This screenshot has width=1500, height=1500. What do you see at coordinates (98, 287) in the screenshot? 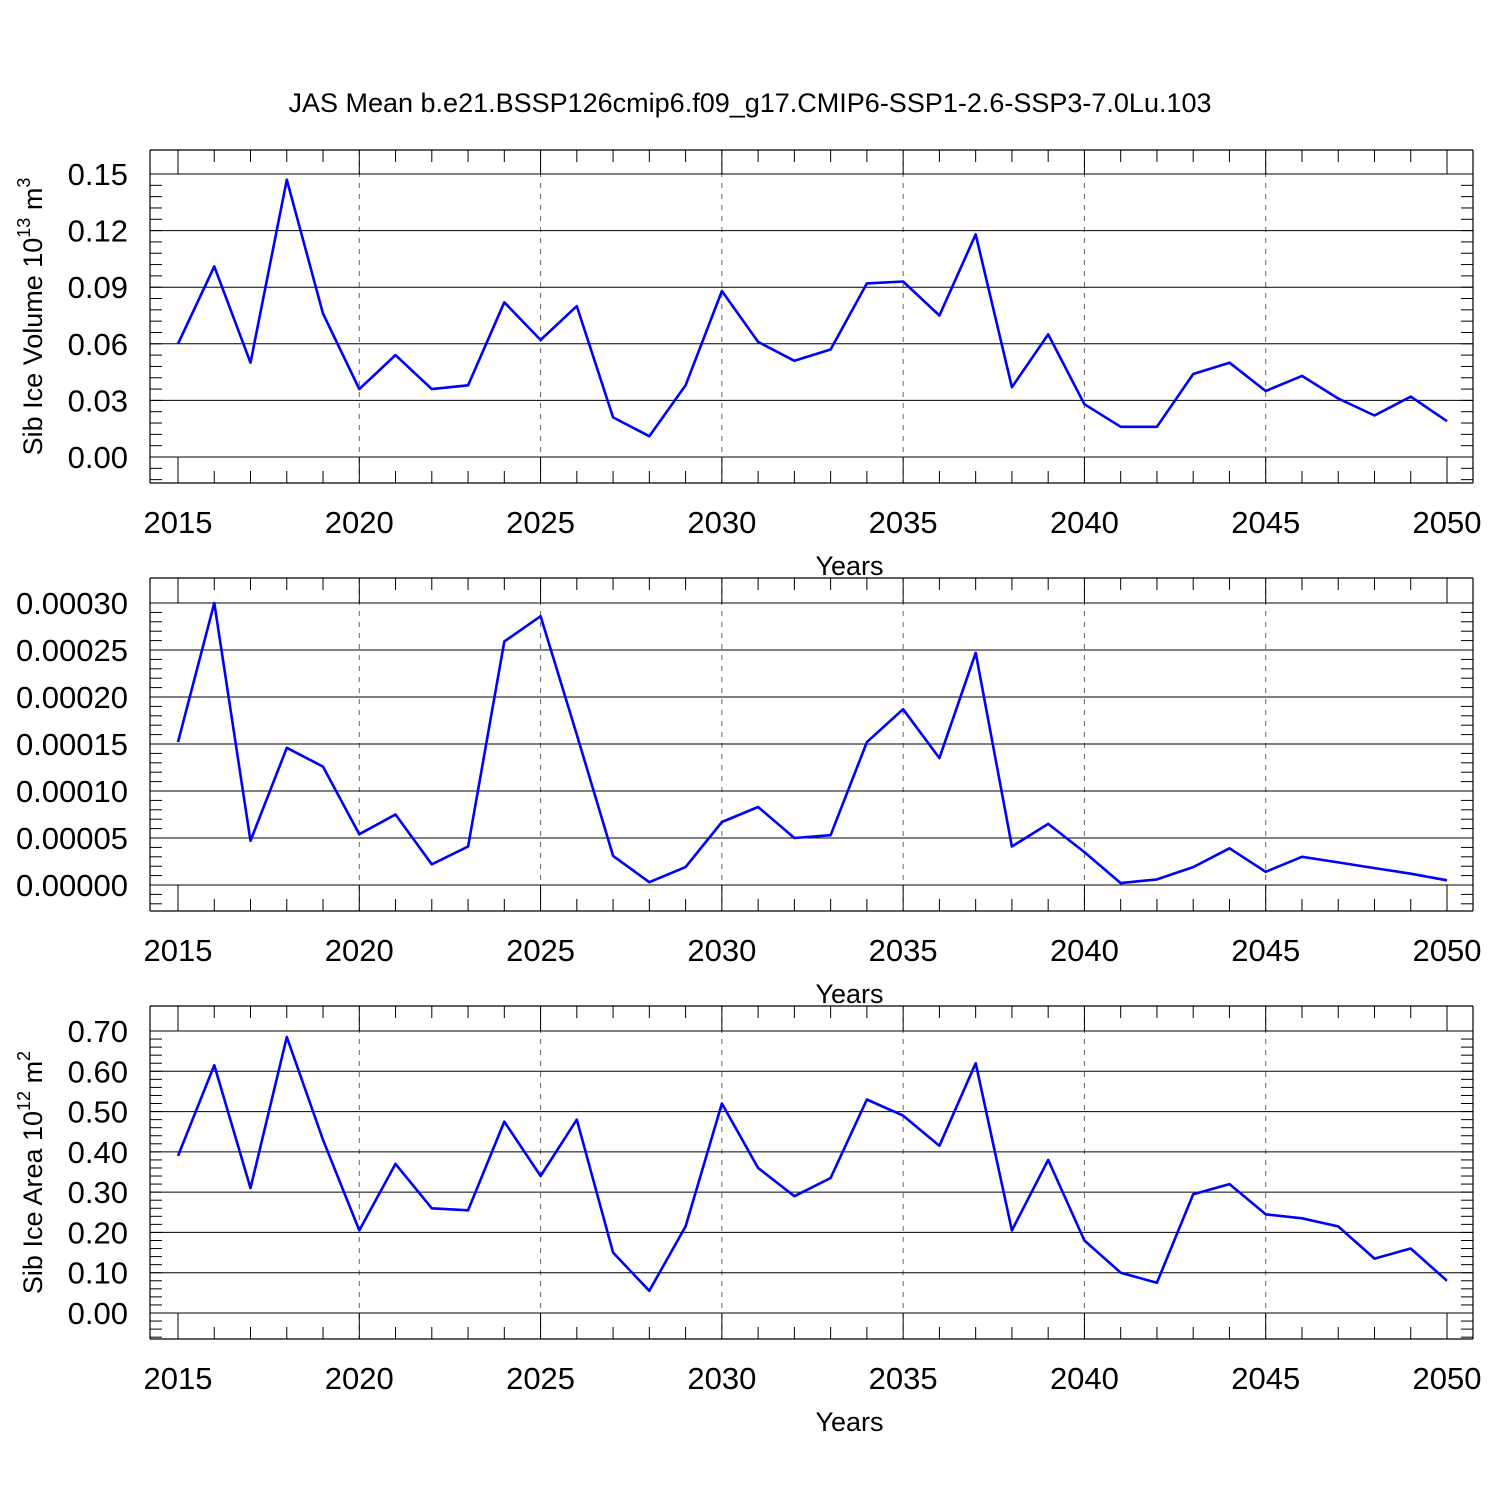
I see `y-tick-label: 0.09` at bounding box center [98, 287].